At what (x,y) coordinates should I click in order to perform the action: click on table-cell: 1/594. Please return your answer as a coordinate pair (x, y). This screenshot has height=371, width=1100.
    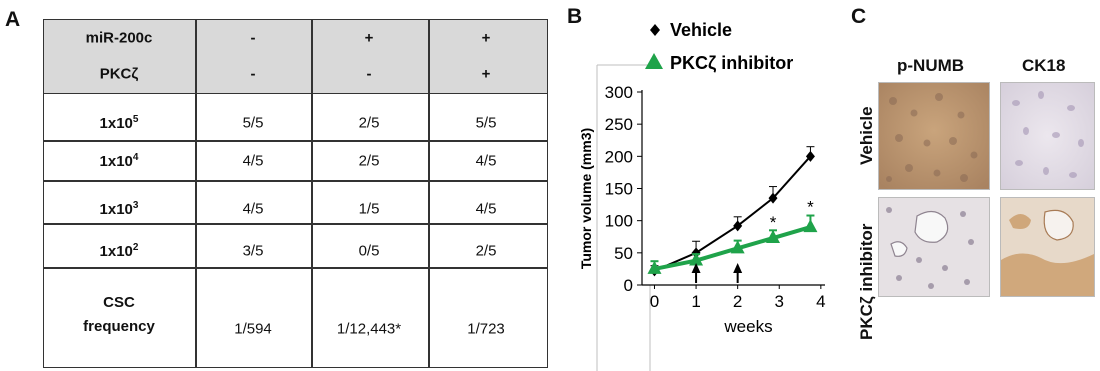
    Looking at the image, I should click on (253, 329).